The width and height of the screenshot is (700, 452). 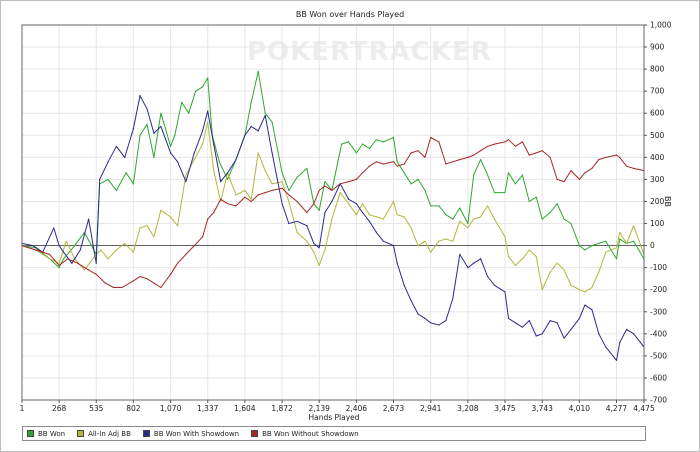 What do you see at coordinates (658, 311) in the screenshot?
I see `y-tick-label: -300` at bounding box center [658, 311].